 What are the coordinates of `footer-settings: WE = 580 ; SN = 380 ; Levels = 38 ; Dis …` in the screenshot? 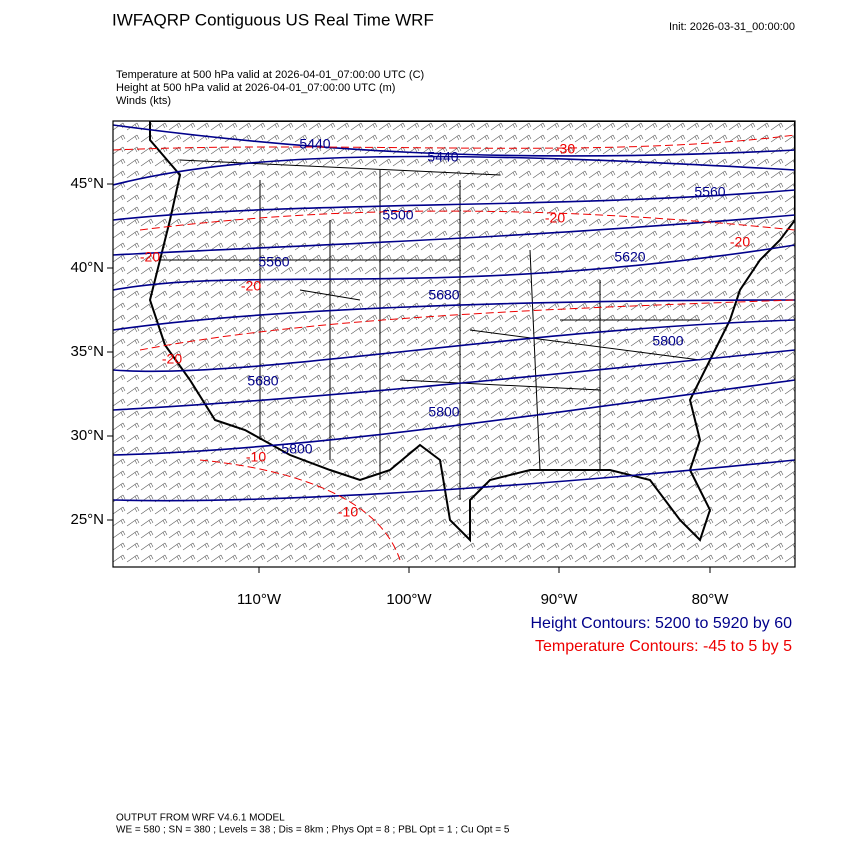 It's located at (313, 830).